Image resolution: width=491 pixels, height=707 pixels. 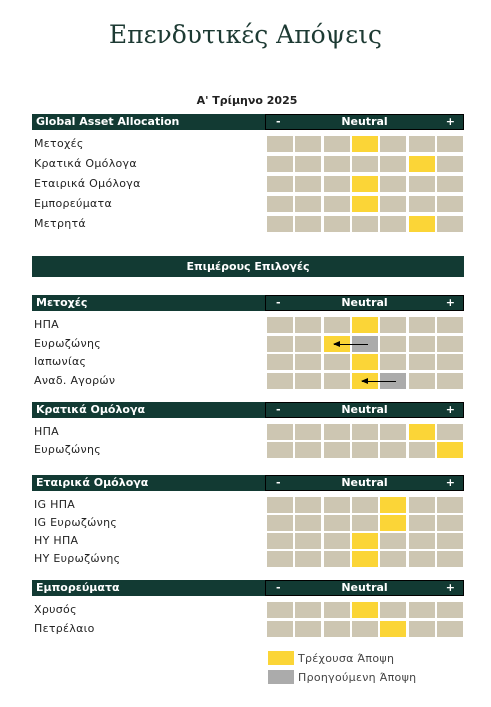 What do you see at coordinates (350, 343) in the screenshot?
I see `shift-arrow-icon` at bounding box center [350, 343].